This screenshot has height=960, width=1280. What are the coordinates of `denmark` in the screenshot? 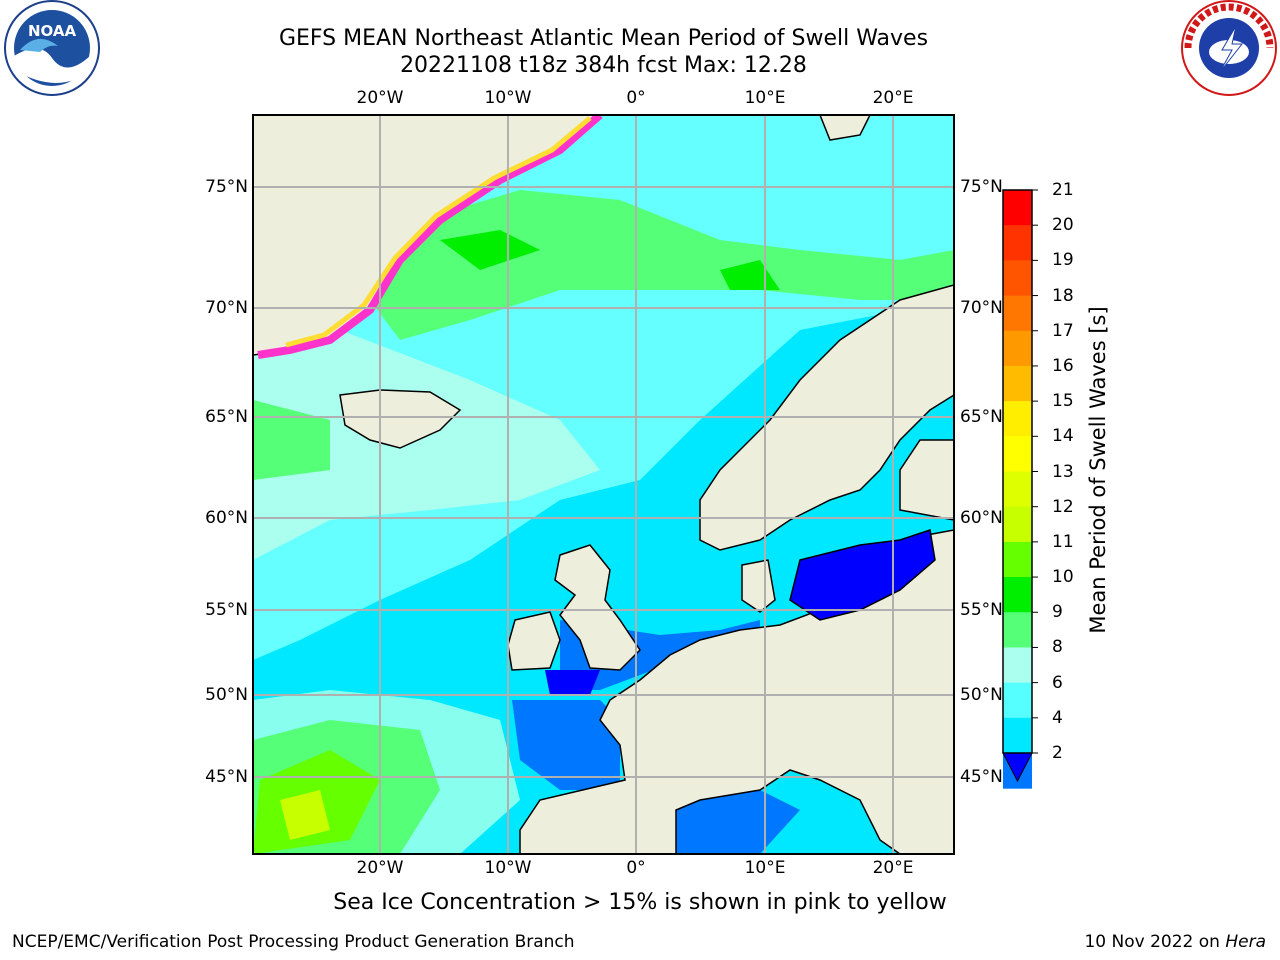 It's located at (758, 586).